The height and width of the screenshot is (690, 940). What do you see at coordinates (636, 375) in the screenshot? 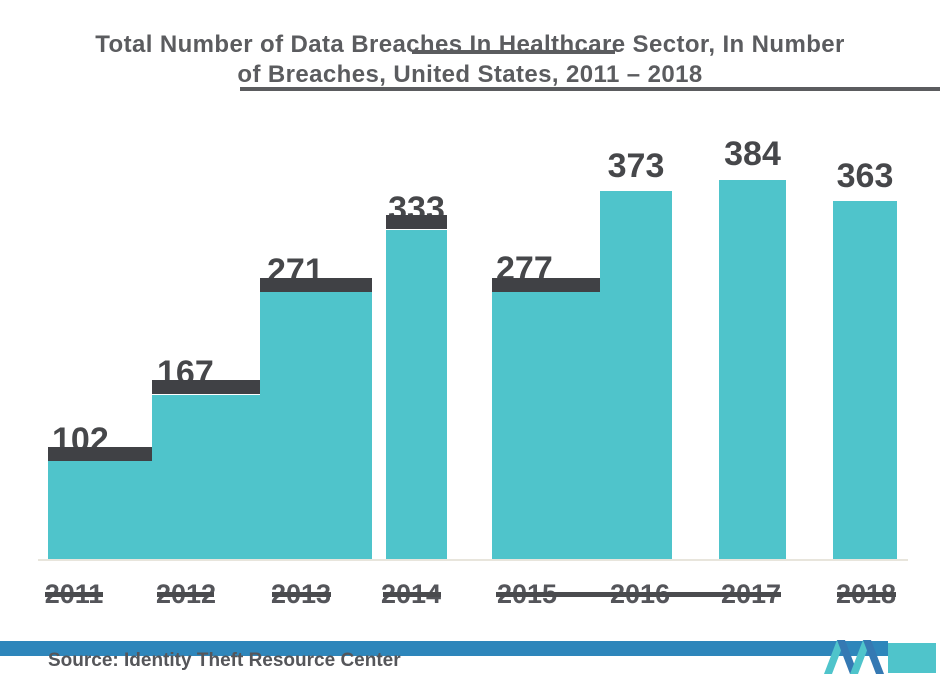
I see `bar-2016` at bounding box center [636, 375].